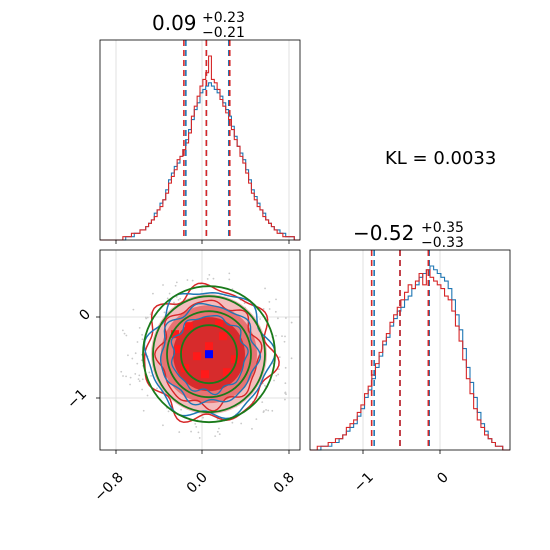 This screenshot has width=550, height=550. I want to click on bottom-right-histogram-panel, so click(410, 352).